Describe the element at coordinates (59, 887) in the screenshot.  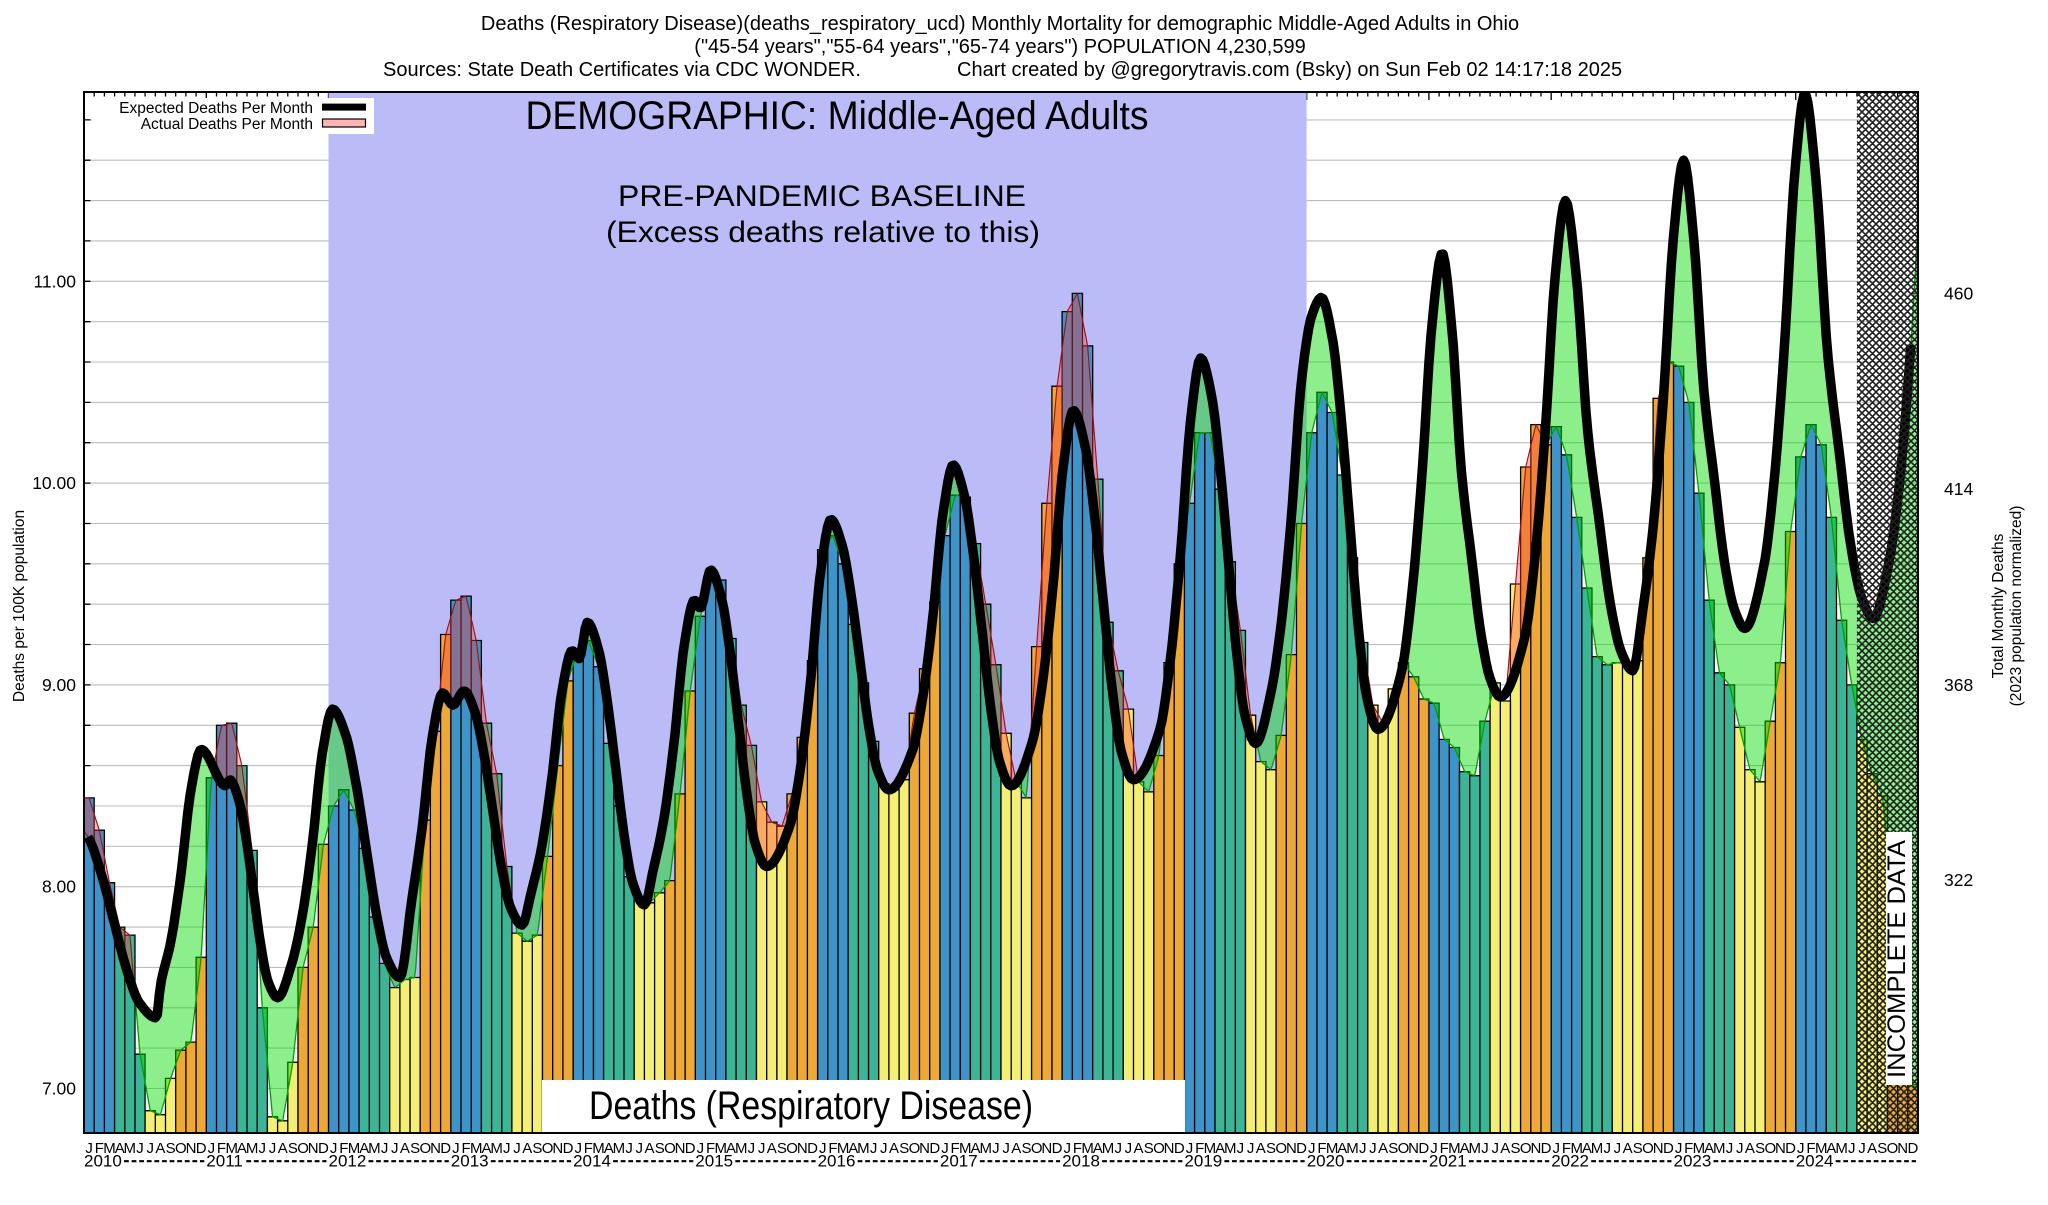
I see `svg-text: 8.00` at that location.